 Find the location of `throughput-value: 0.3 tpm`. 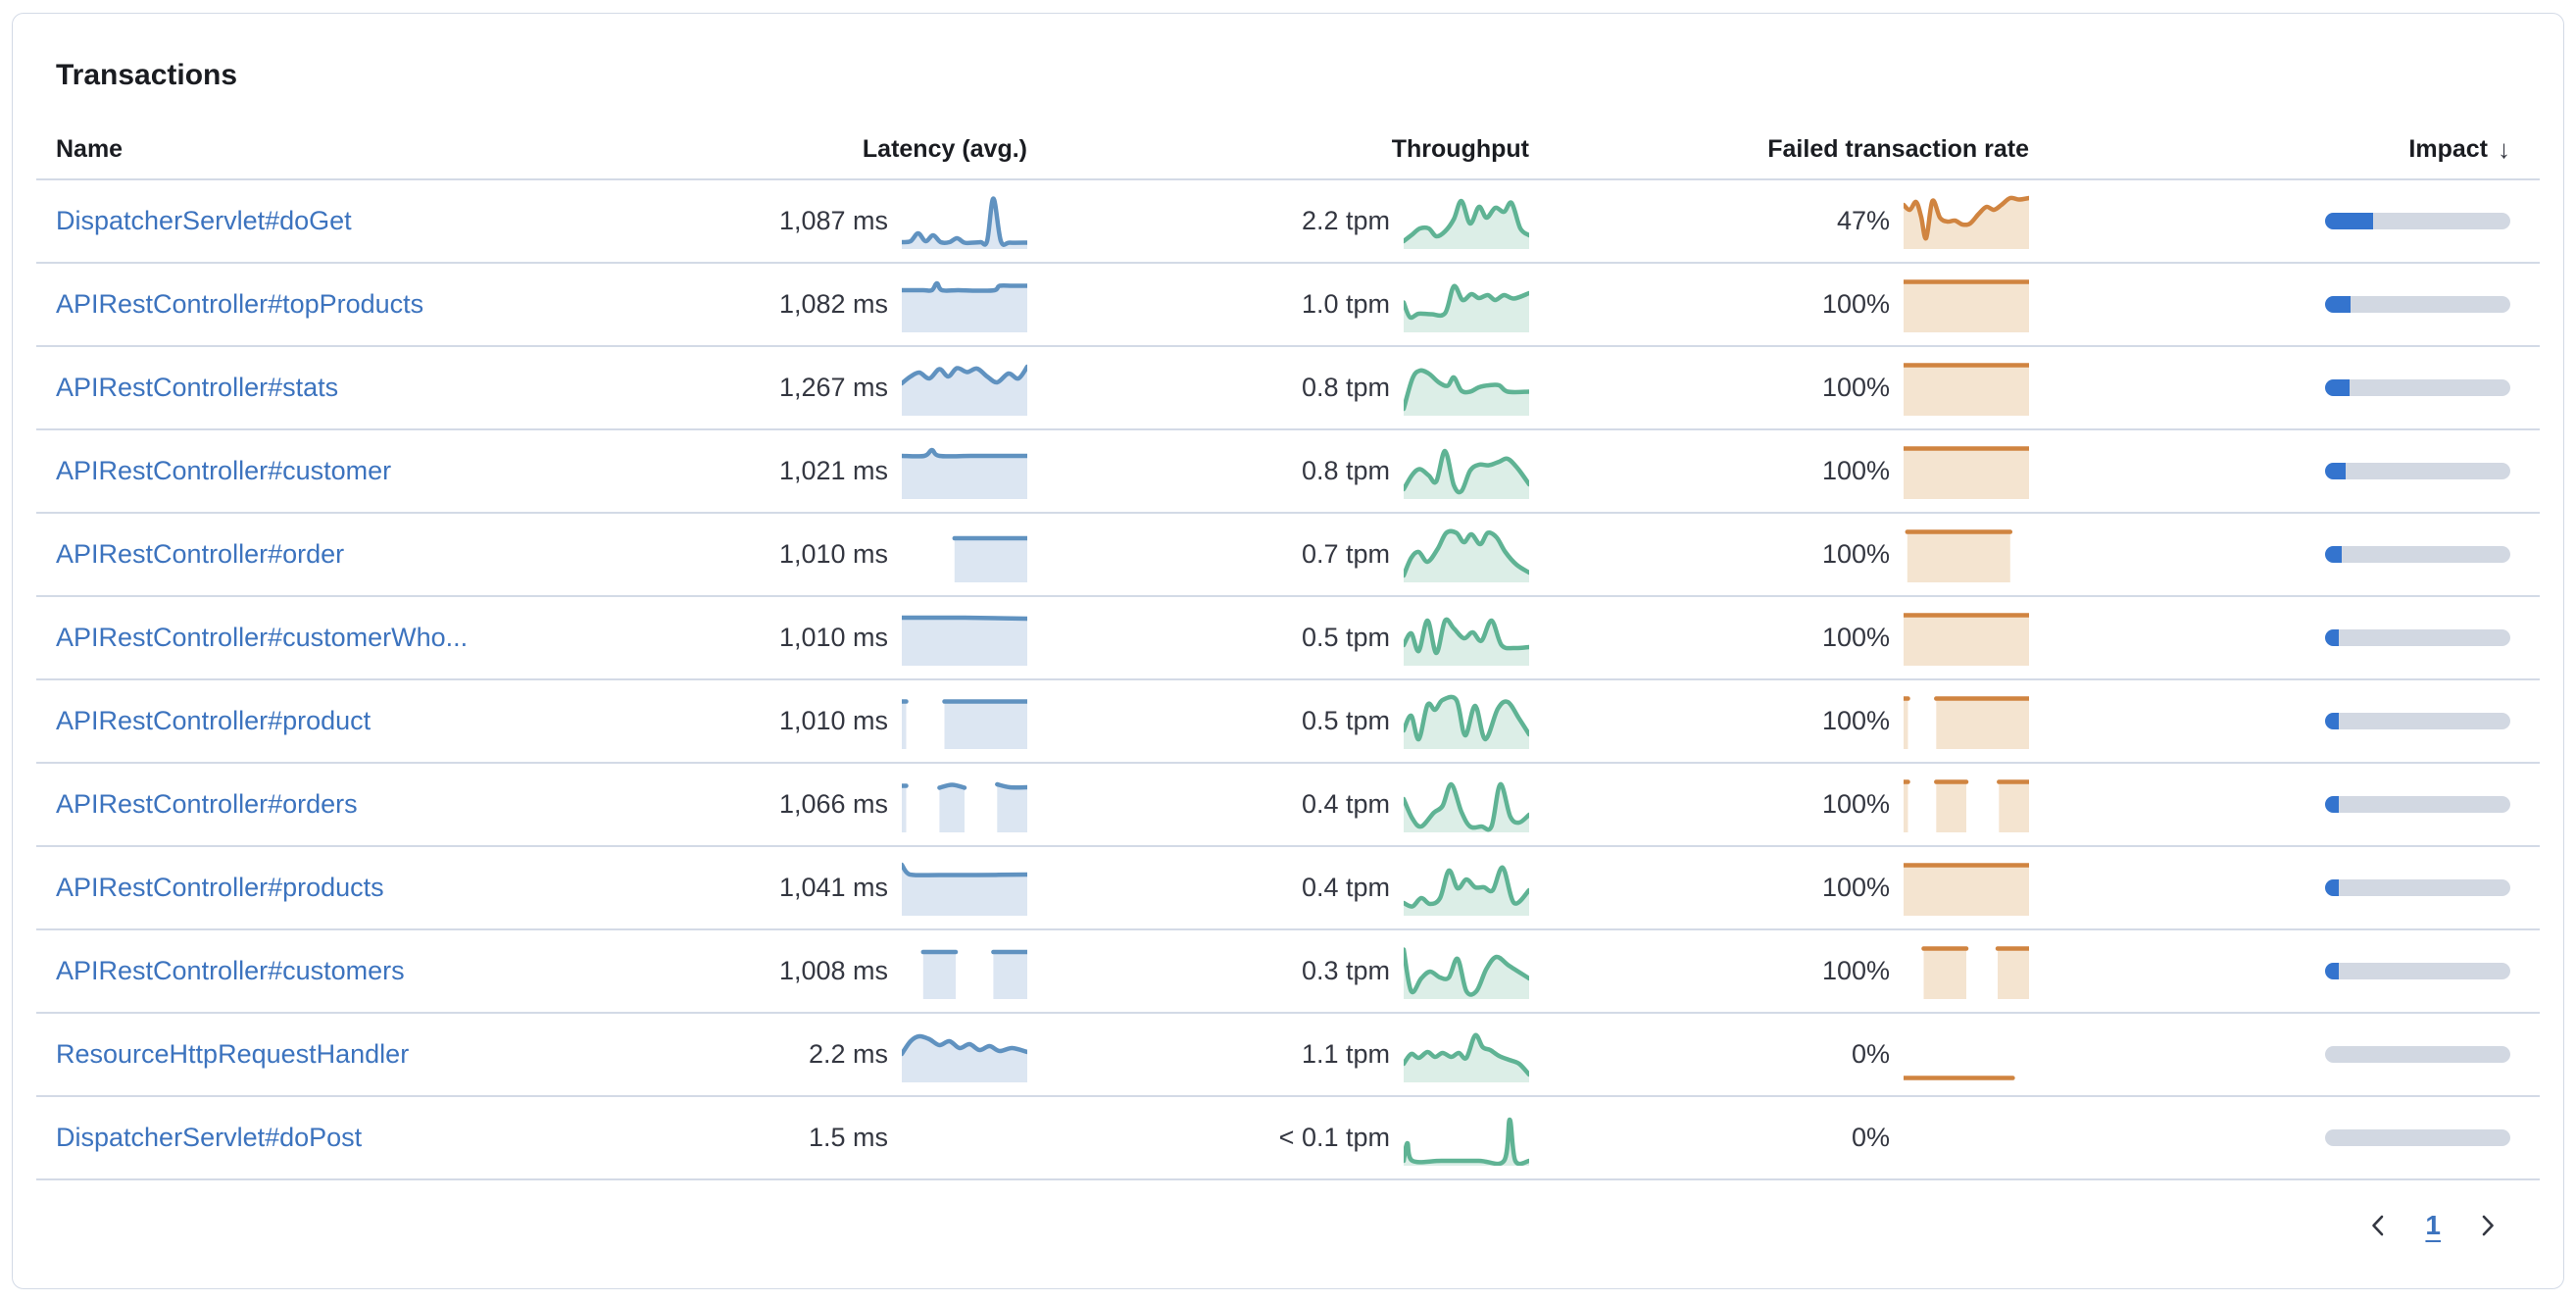

throughput-value: 0.3 tpm is located at coordinates (1345, 970).